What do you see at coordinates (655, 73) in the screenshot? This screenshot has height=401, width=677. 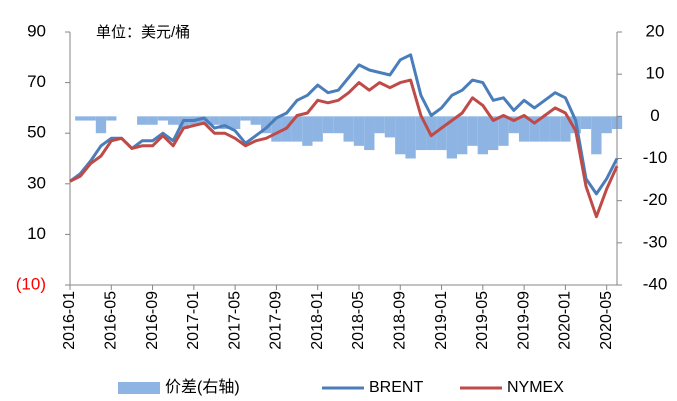 I see `y2-tick-label: 10` at bounding box center [655, 73].